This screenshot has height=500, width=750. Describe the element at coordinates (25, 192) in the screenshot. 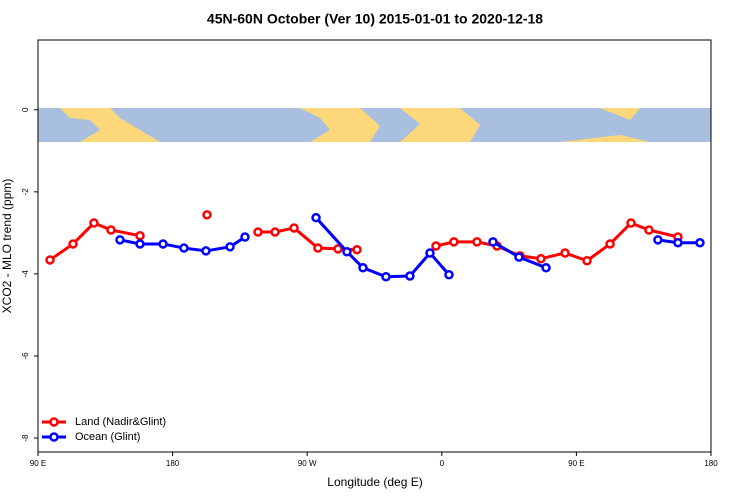

I see `y-tick-label: -2` at that location.